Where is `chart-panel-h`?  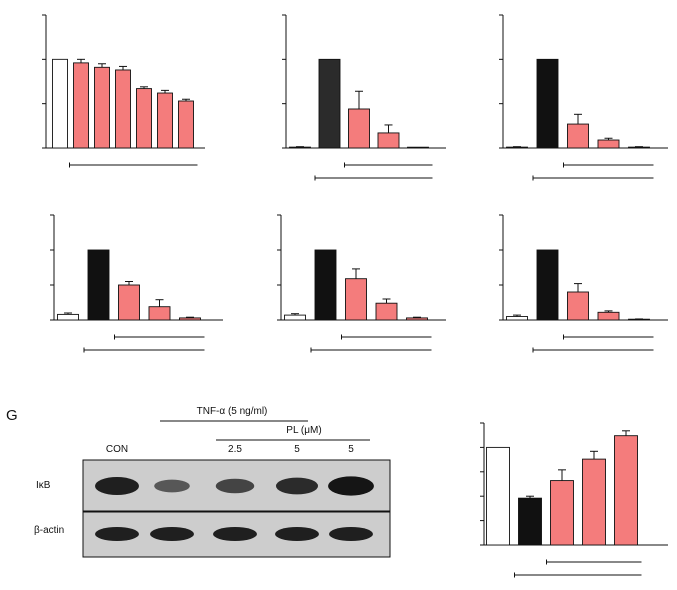
chart-panel-h is located at coordinates (574, 500).